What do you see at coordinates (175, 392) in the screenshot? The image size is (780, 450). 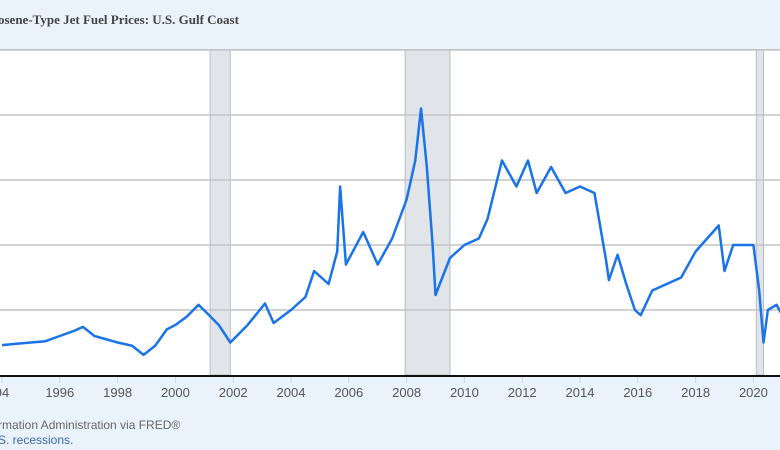 I see `x-tick-label: 2000` at bounding box center [175, 392].